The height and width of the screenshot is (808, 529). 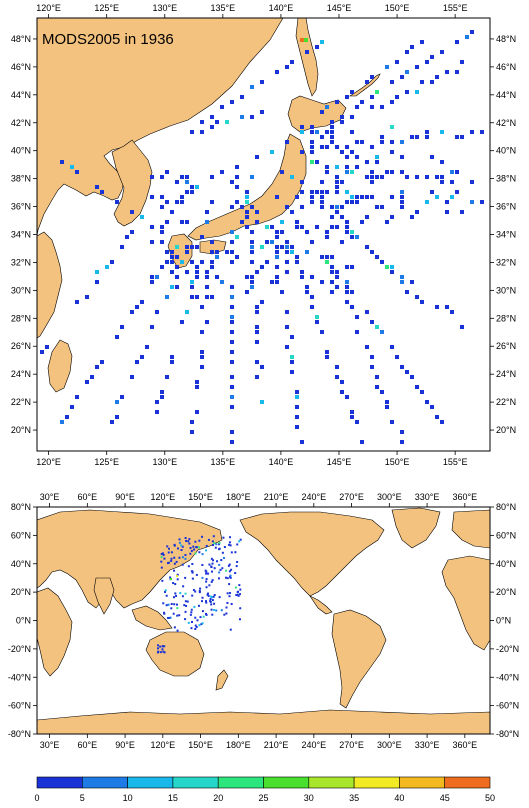 What do you see at coordinates (264, 789) in the screenshot?
I see `colorbar: 0 5 10 15 20 25 30 35 40 45 50` at bounding box center [264, 789].